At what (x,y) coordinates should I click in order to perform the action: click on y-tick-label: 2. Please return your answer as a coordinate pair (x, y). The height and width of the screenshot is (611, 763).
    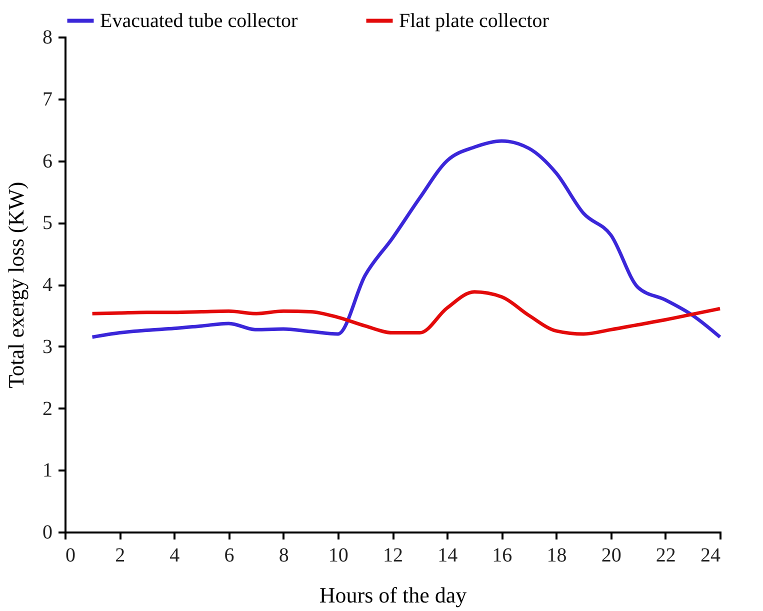
    Looking at the image, I should click on (47, 409).